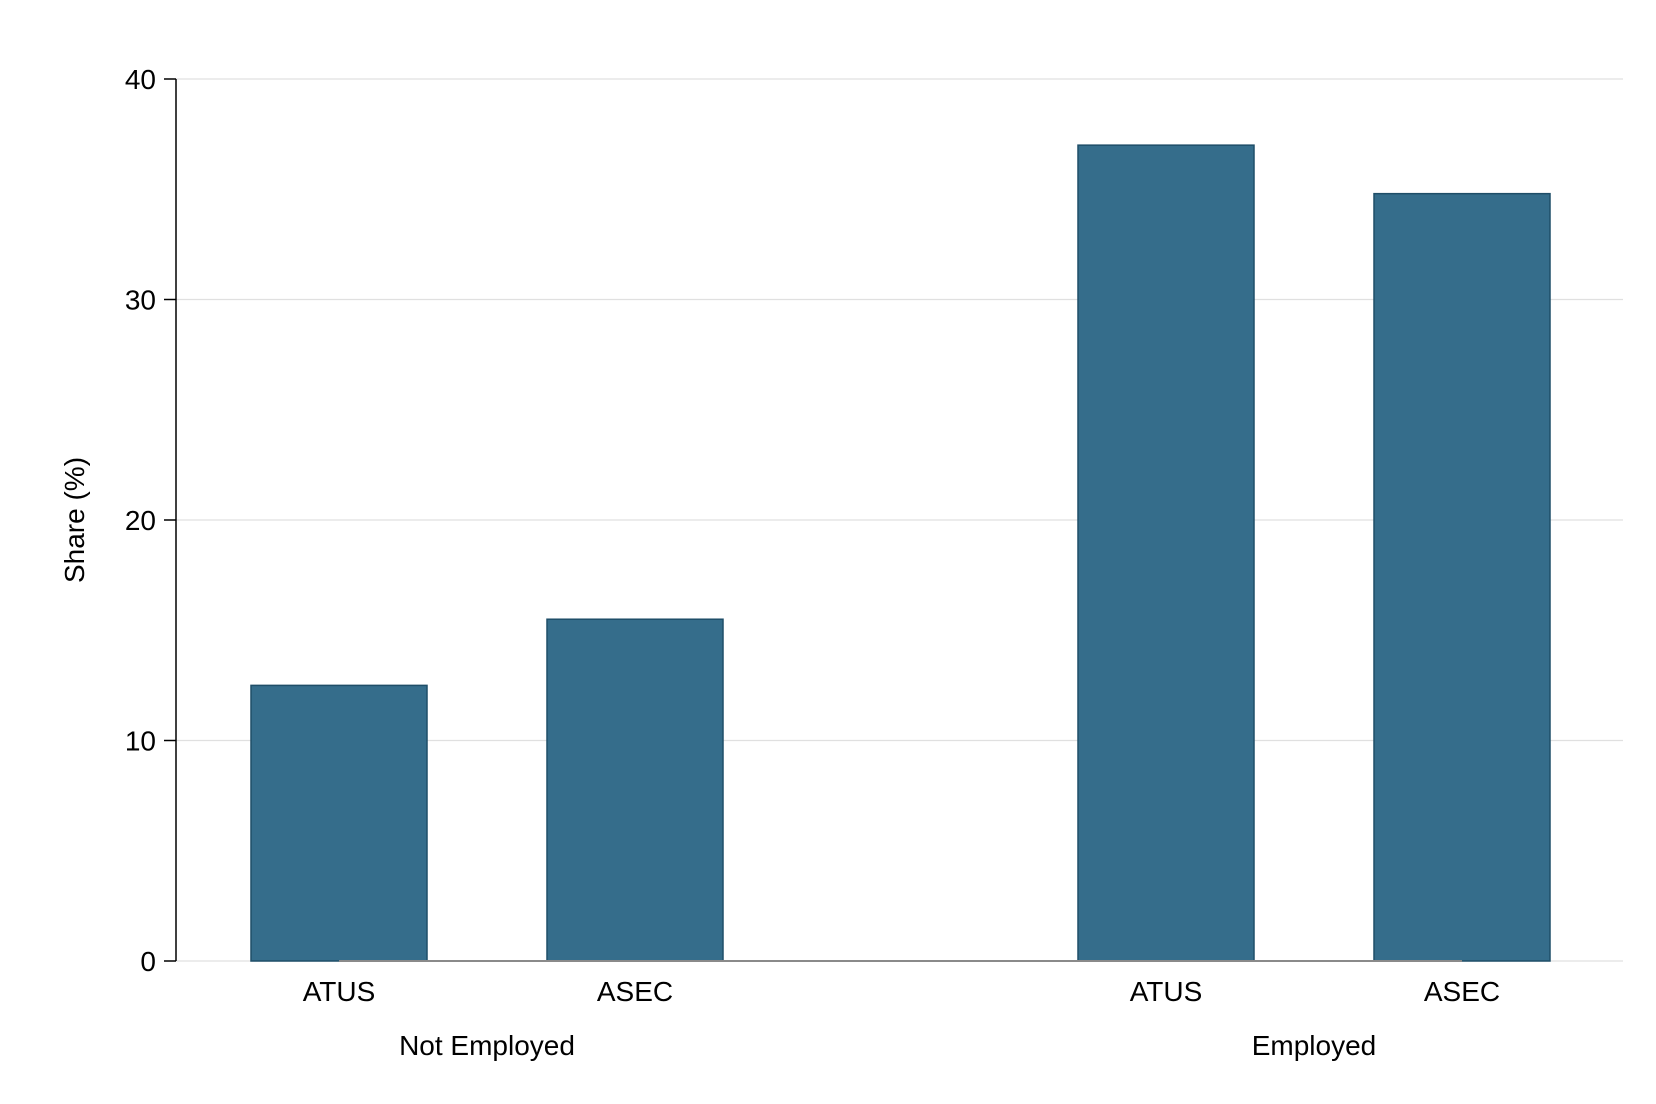  I want to click on x-group-label: Employed, so click(1314, 1045).